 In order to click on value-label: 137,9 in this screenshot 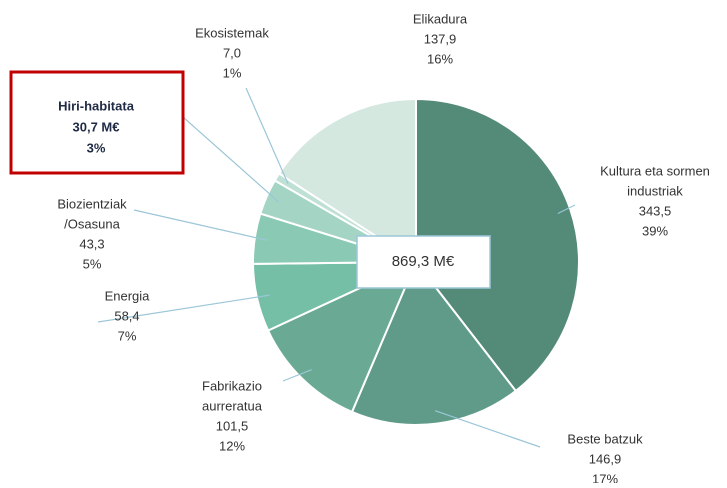, I will do `click(440, 38)`.